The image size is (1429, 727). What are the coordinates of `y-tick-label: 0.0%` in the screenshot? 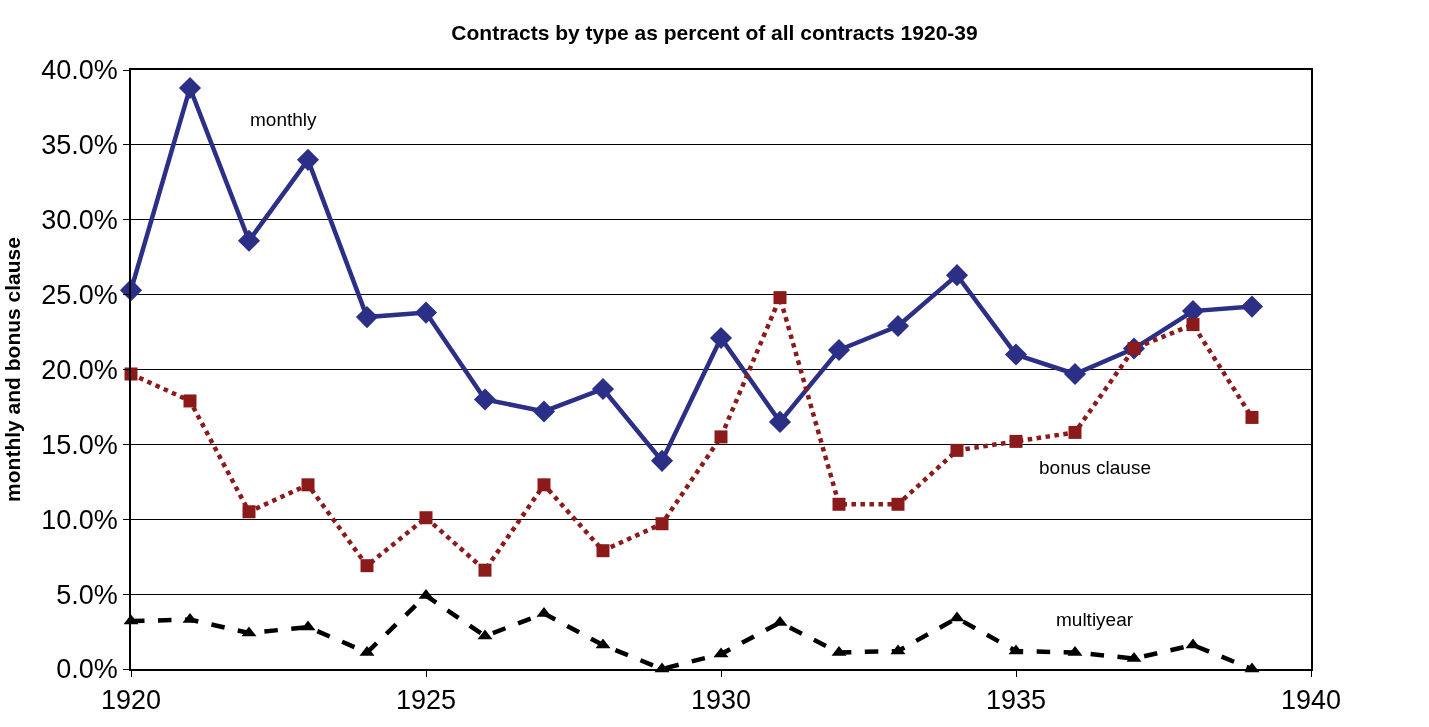 It's located at (87, 669).